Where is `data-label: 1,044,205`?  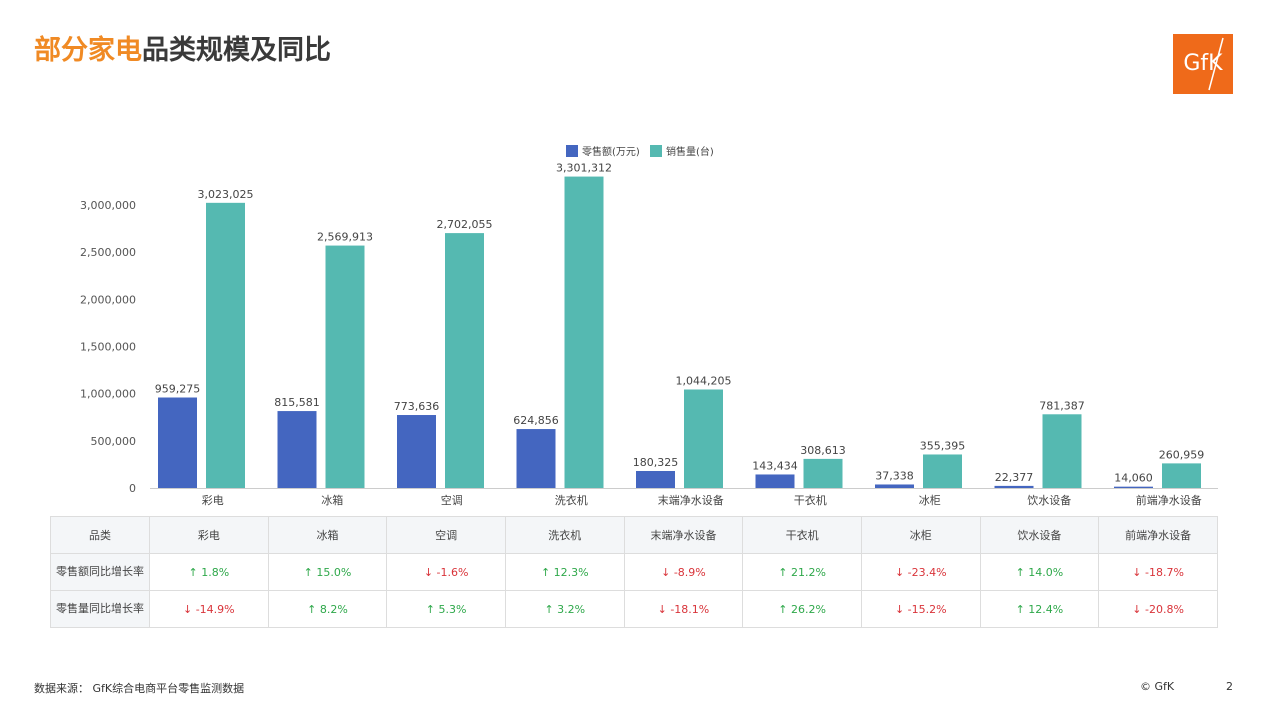
data-label: 1,044,205 is located at coordinates (704, 380).